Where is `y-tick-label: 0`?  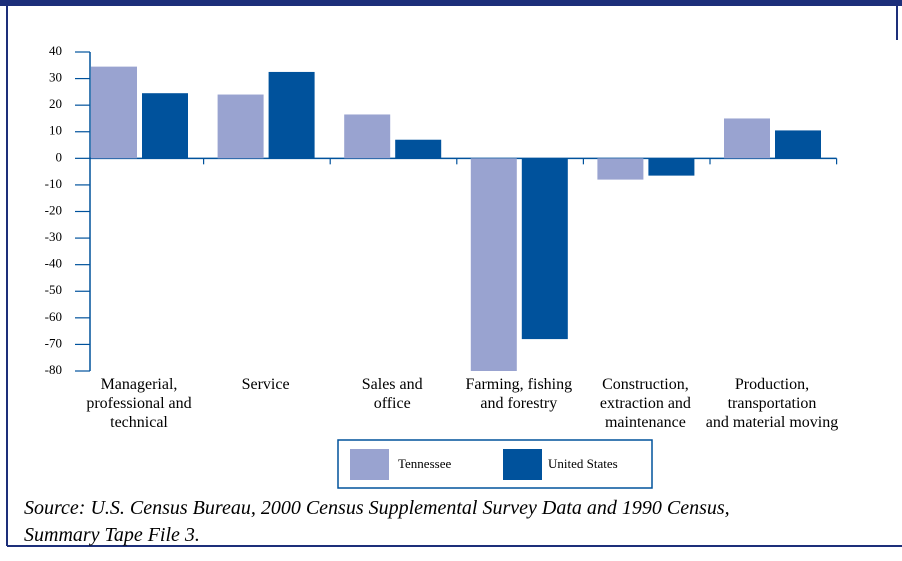
y-tick-label: 0 is located at coordinates (59, 156).